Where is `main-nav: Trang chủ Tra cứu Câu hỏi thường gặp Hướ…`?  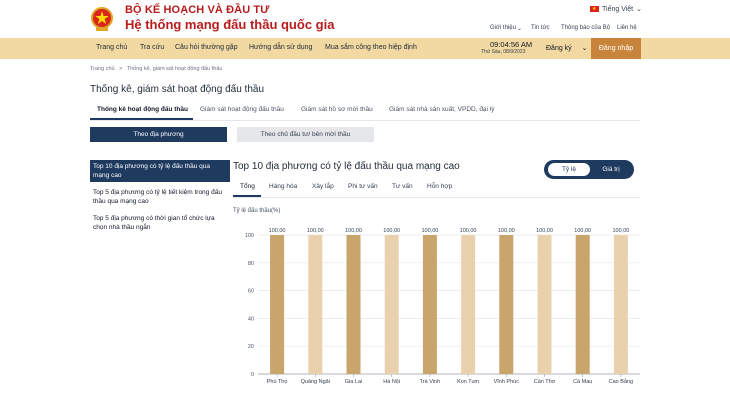 main-nav: Trang chủ Tra cứu Câu hỏi thường gặp Hướ… is located at coordinates (365, 48).